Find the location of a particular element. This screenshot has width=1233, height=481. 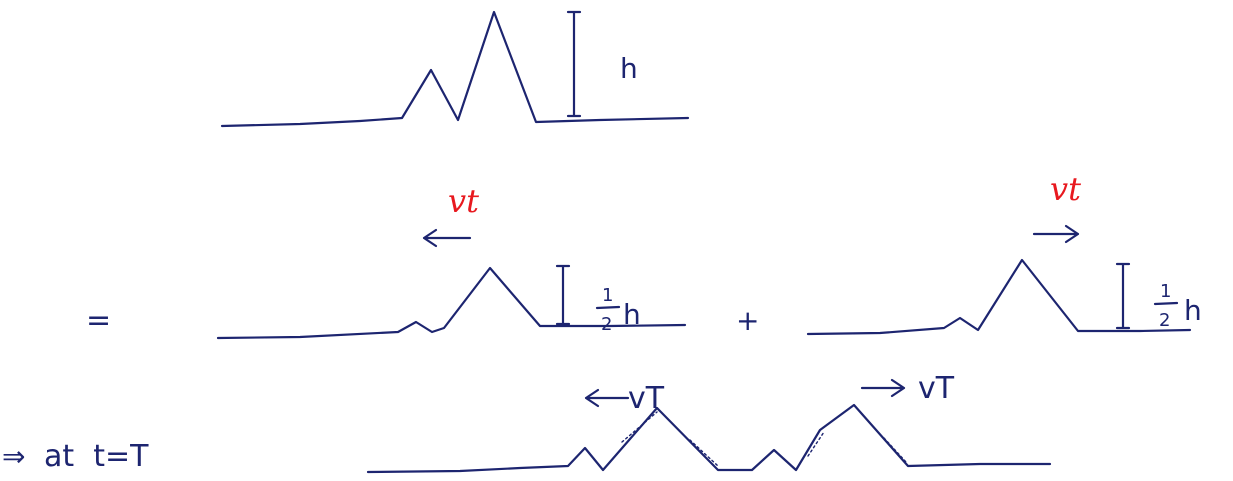

right-arrow-T is located at coordinates (883, 388).